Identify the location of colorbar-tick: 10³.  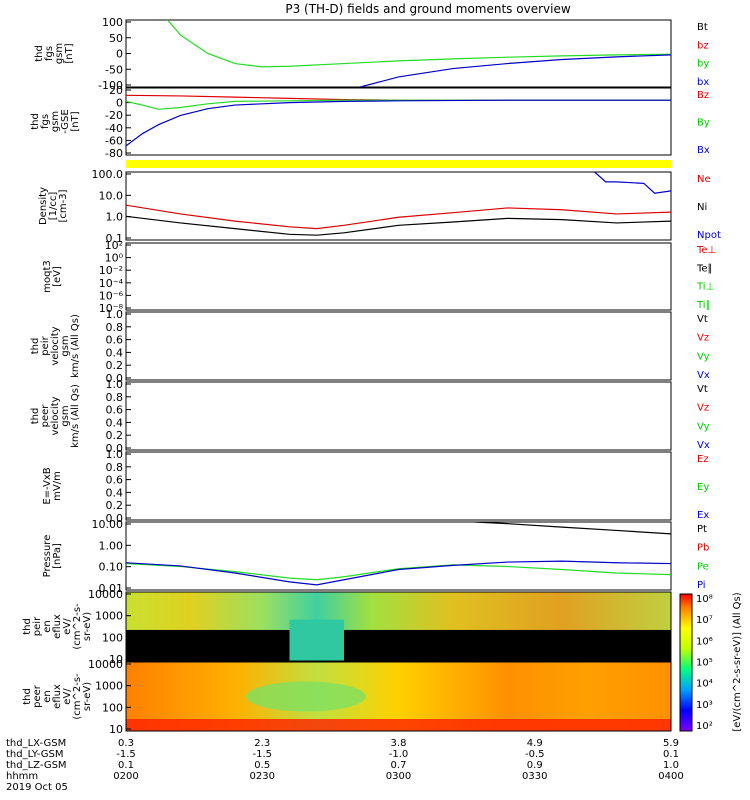
(704, 705).